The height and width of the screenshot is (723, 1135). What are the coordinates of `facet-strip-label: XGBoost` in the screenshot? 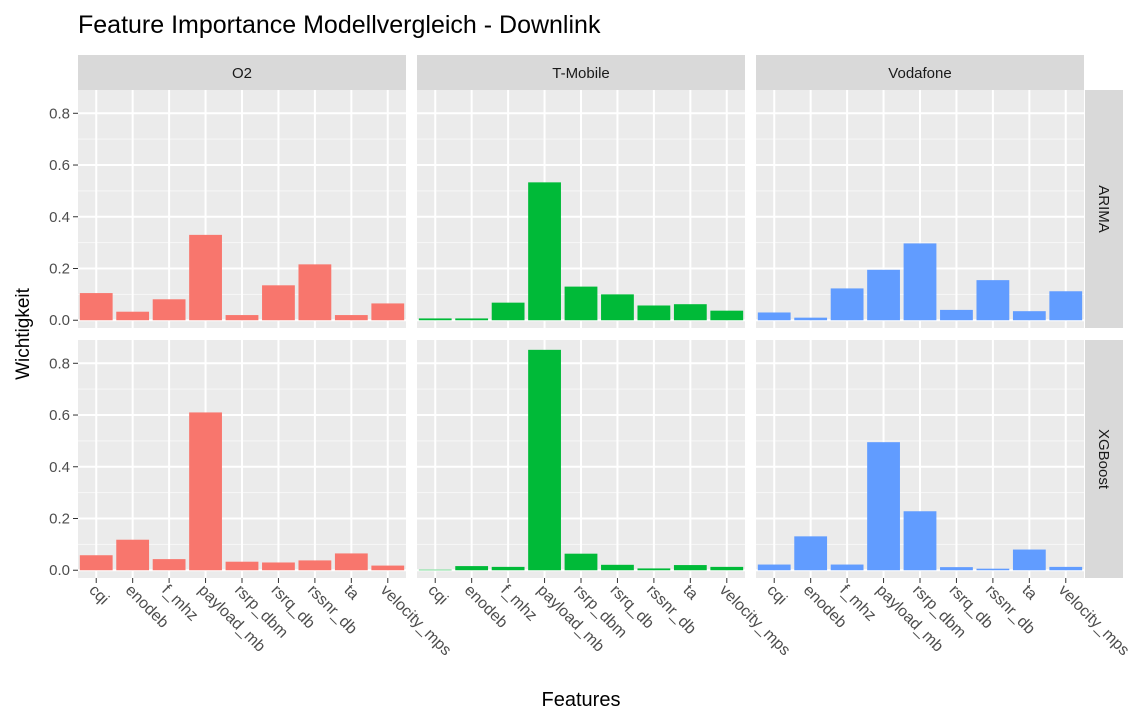 It's located at (1103, 459).